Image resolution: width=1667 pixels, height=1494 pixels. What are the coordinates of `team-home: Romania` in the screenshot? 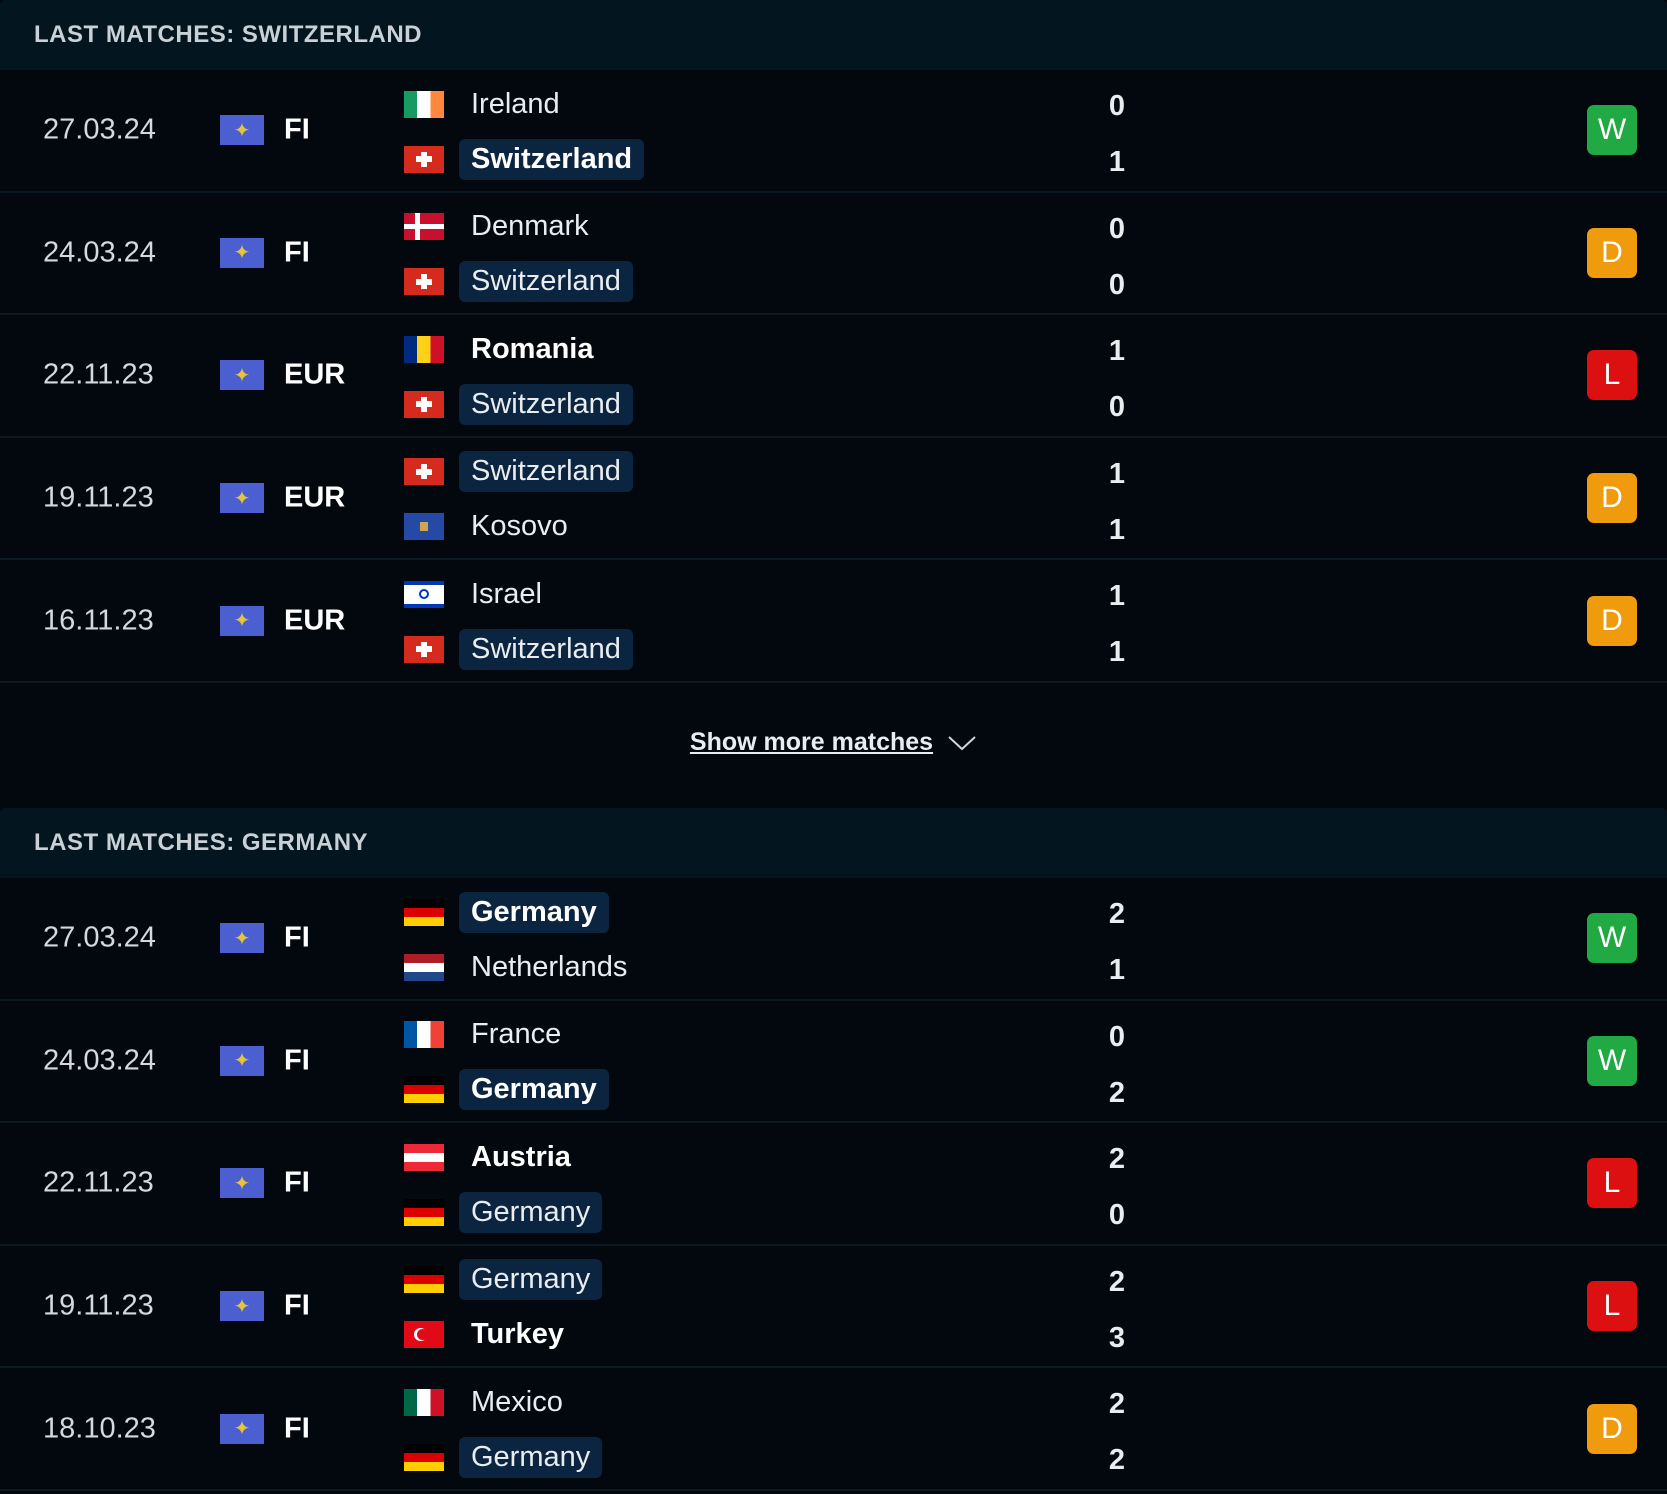 It's located at (504, 349).